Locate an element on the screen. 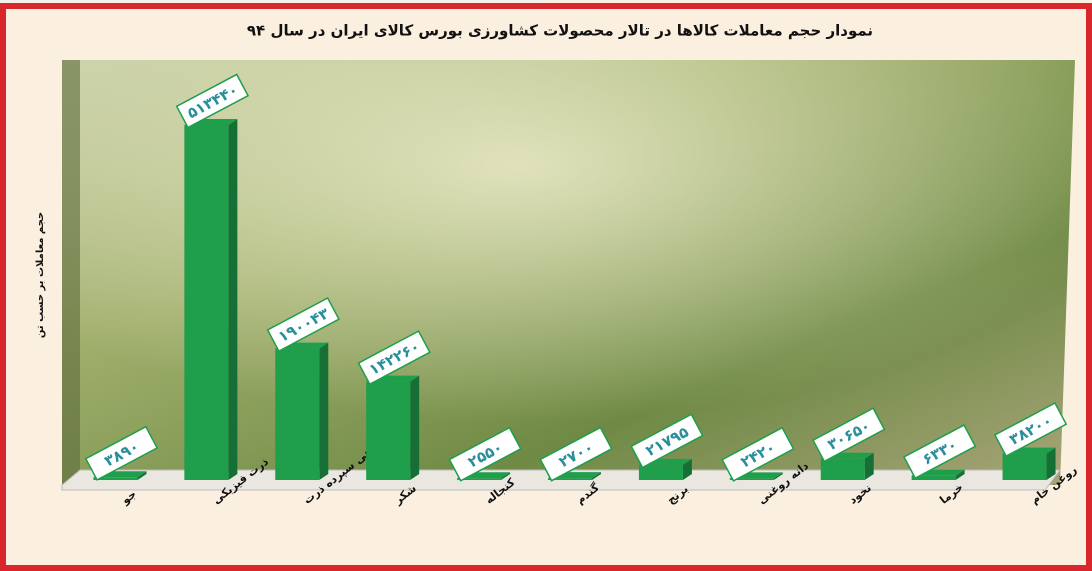 The width and height of the screenshot is (1092, 571). side-wall is located at coordinates (71, 272).